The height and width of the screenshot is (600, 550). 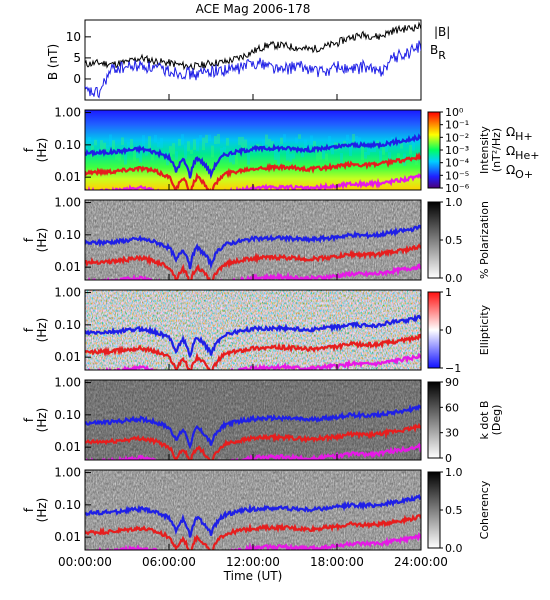 I want to click on colorbar-tick-label: 30, so click(x=452, y=433).